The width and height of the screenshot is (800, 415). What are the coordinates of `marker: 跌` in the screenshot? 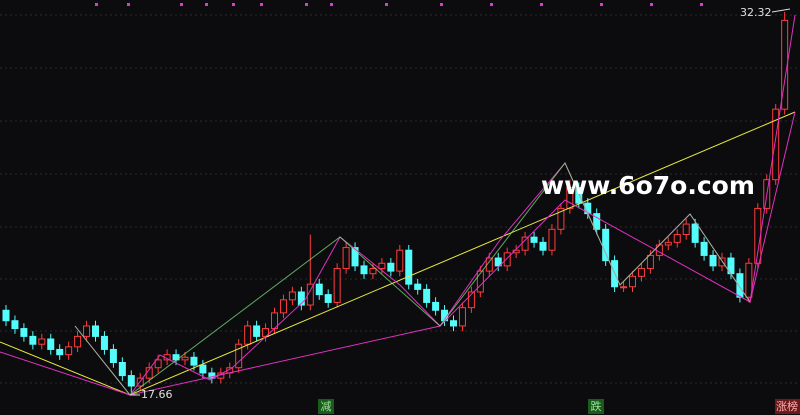 It's located at (596, 406).